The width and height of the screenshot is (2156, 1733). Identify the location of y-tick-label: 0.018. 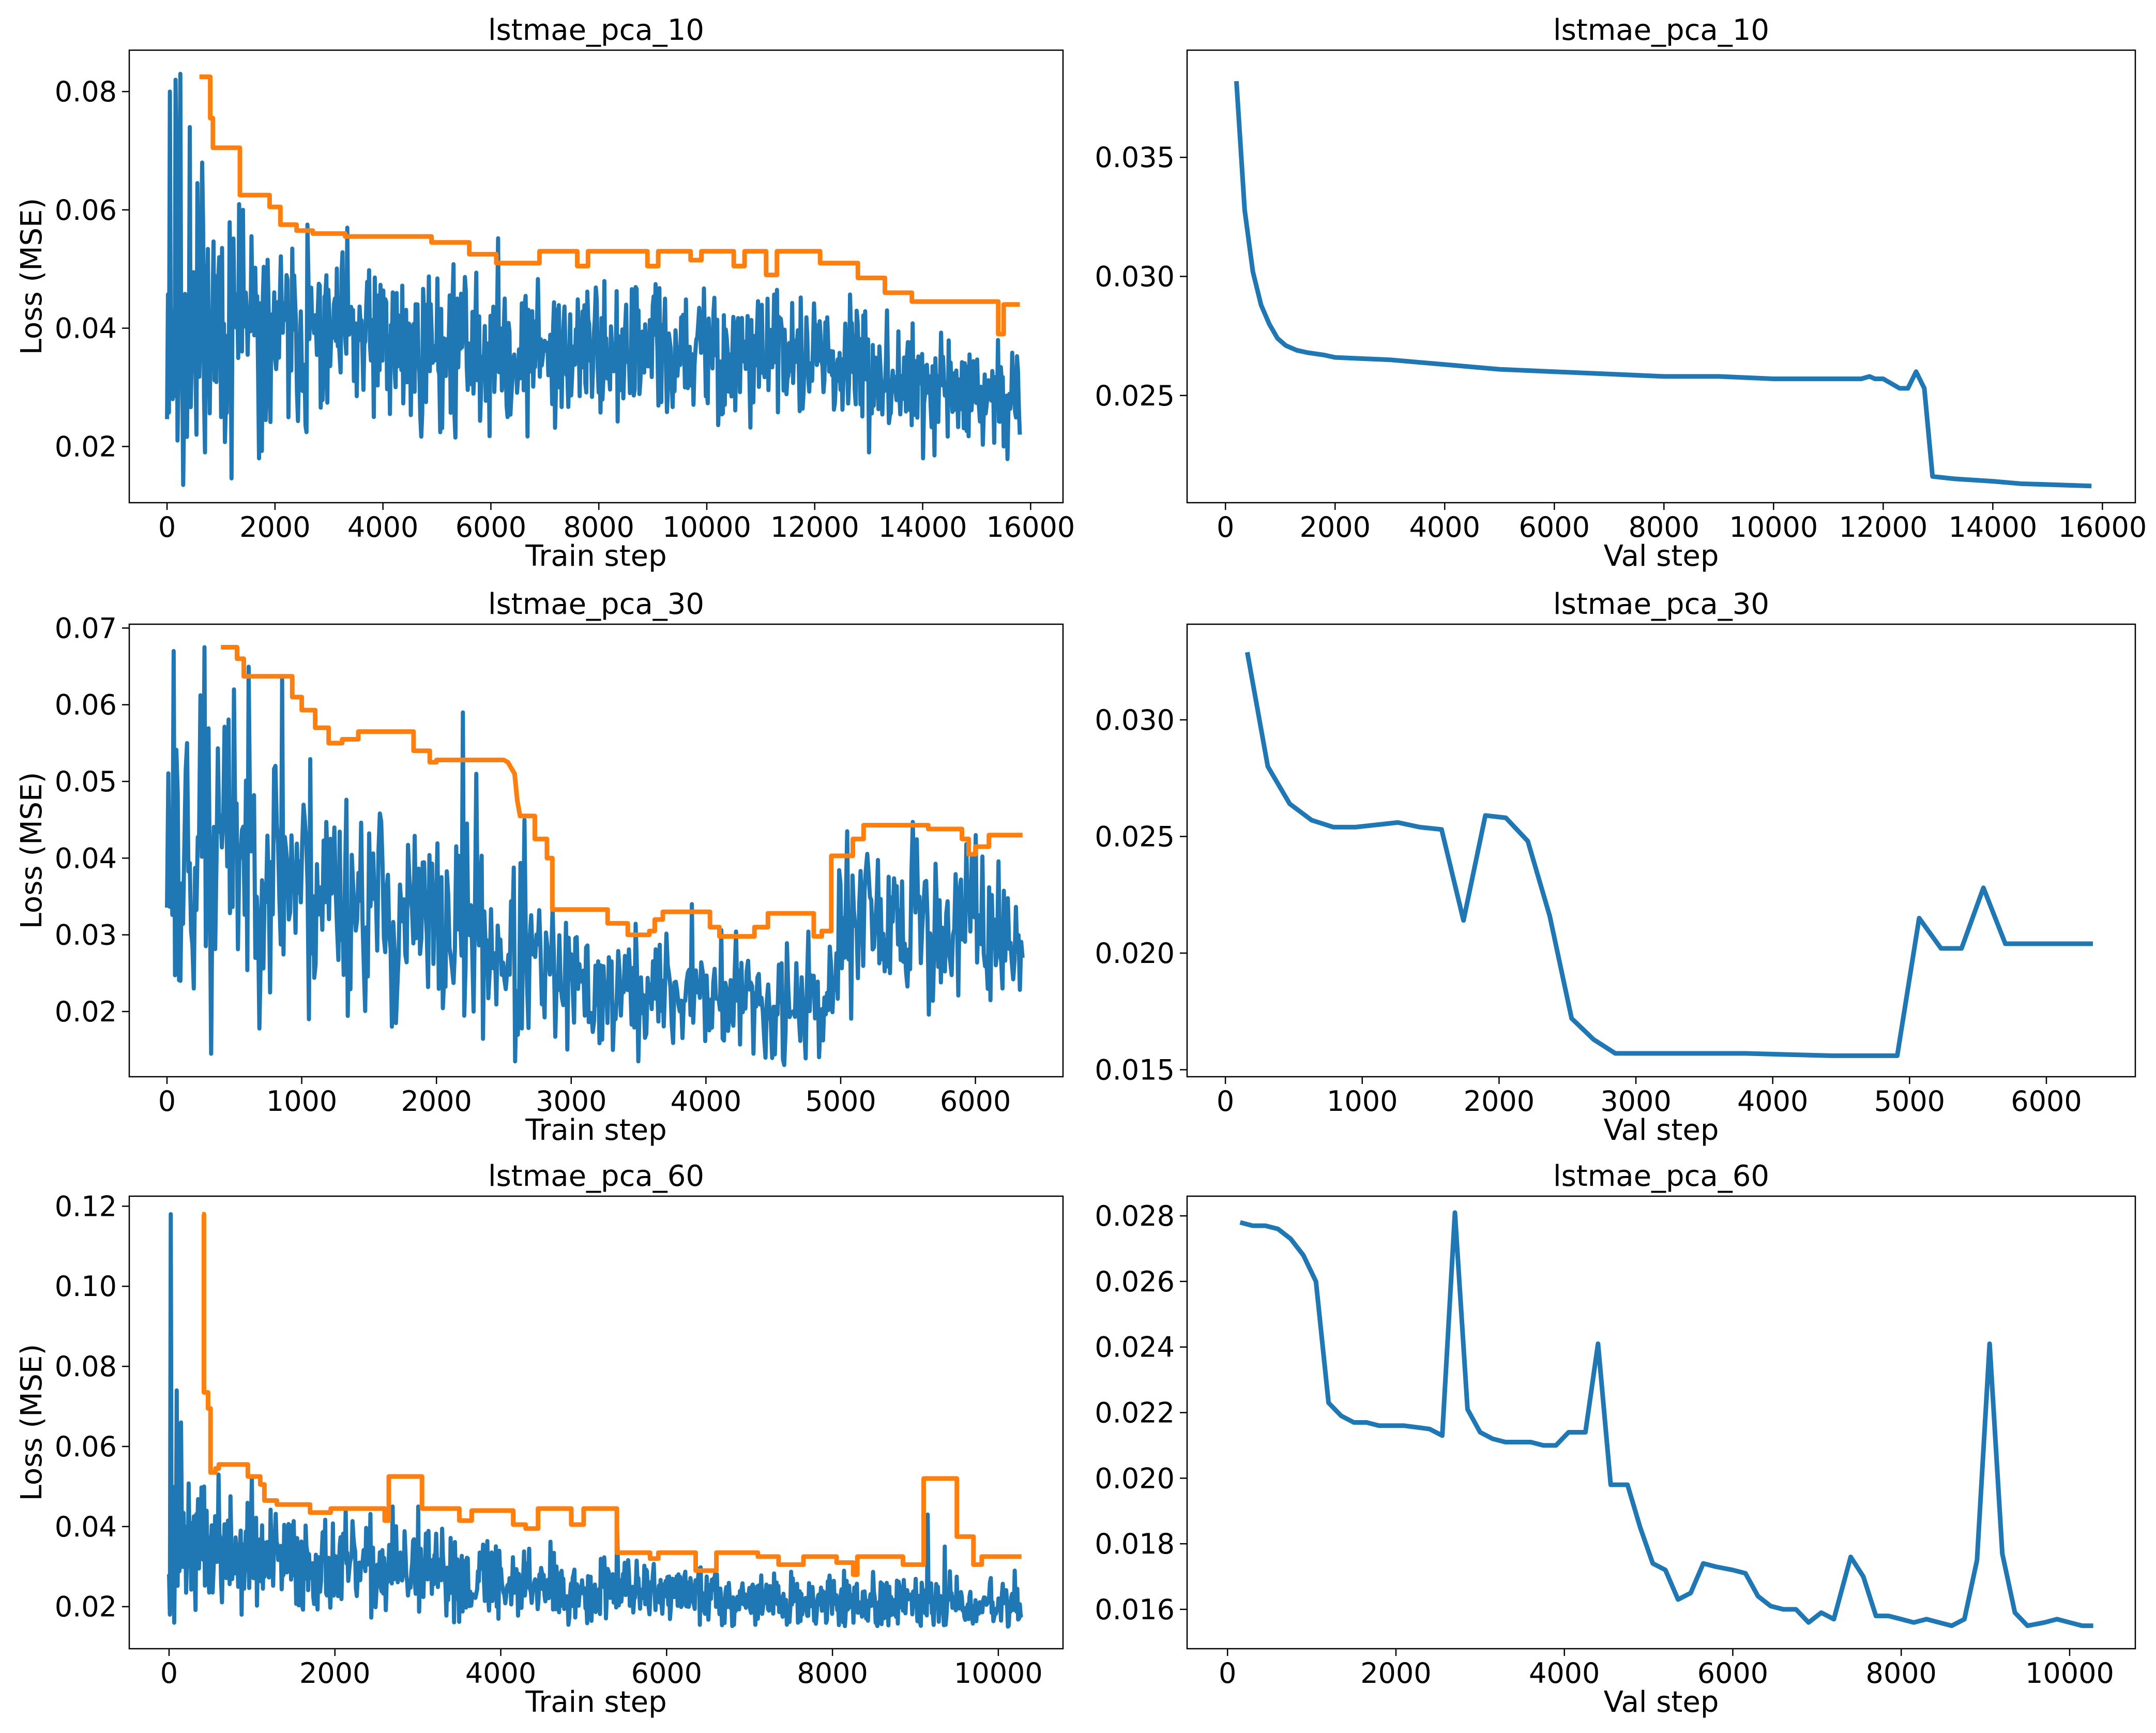
(1135, 1544).